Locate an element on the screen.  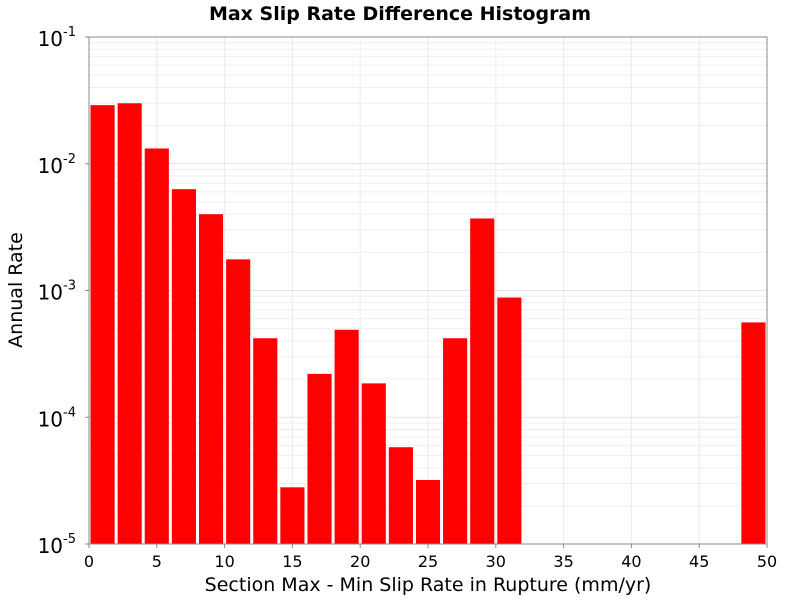
x-tick-label: 20 is located at coordinates (360, 561).